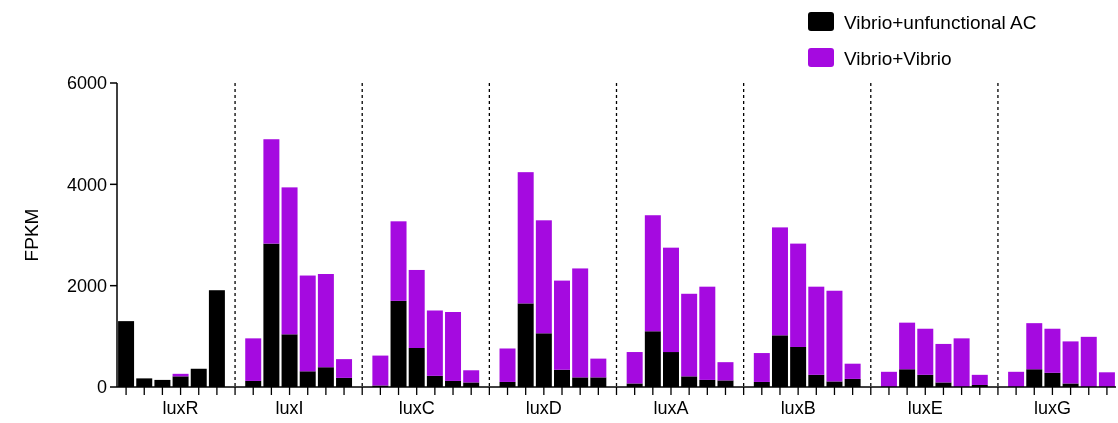 Image resolution: width=1118 pixels, height=423 pixels. I want to click on x-tick-label: luxA, so click(671, 408).